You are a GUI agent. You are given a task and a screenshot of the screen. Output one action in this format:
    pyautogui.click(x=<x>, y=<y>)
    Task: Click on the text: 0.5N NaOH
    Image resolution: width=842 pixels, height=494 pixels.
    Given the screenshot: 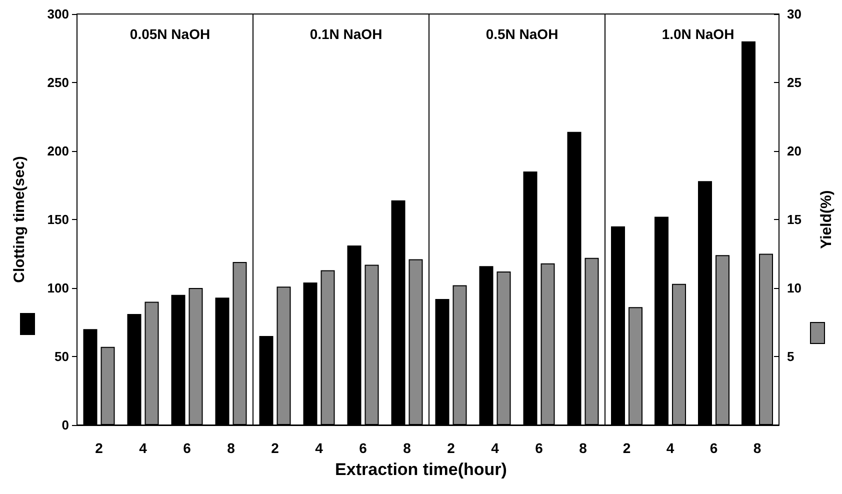 What is the action you would take?
    pyautogui.click(x=522, y=34)
    